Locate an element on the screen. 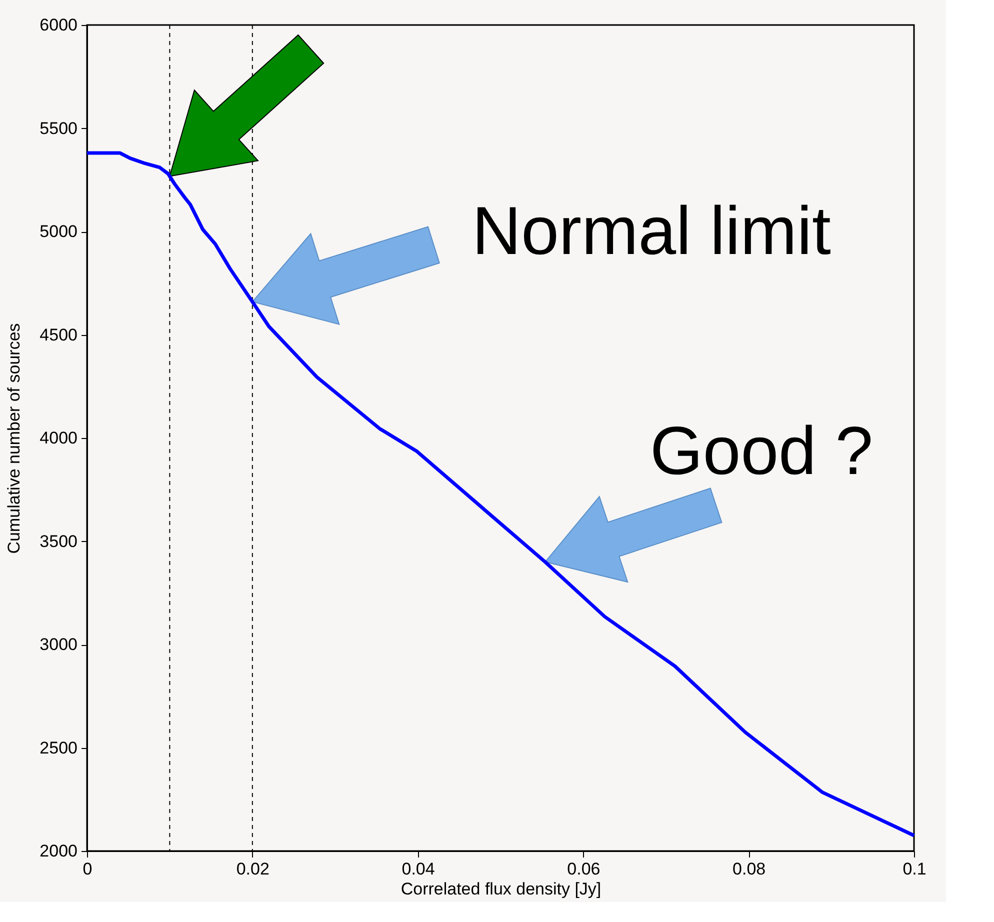 Image resolution: width=994 pixels, height=922 pixels. y-tick-label: 5500 is located at coordinates (59, 128).